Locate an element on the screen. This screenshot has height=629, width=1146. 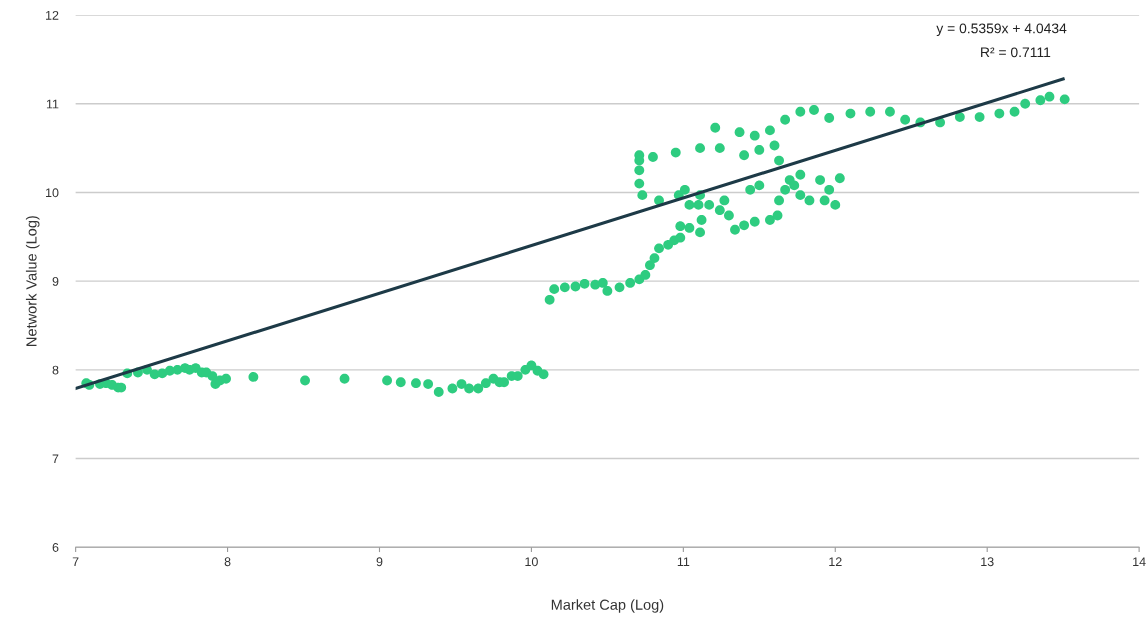
y-tick-label: 10 is located at coordinates (52, 193).